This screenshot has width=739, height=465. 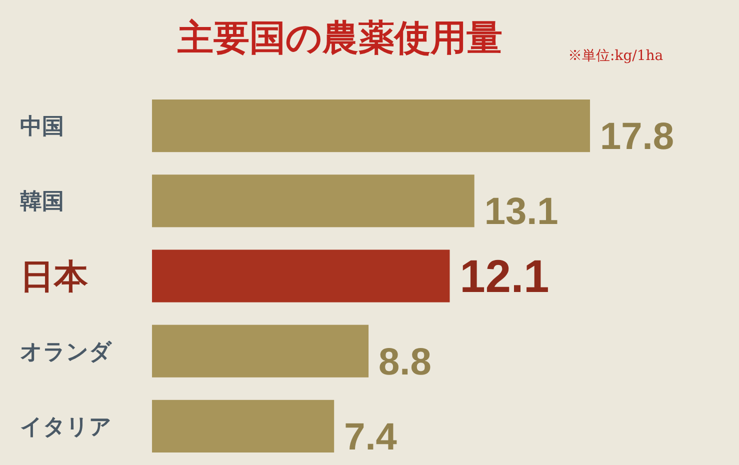 I want to click on y-tick-label: 日本, so click(x=54, y=276).